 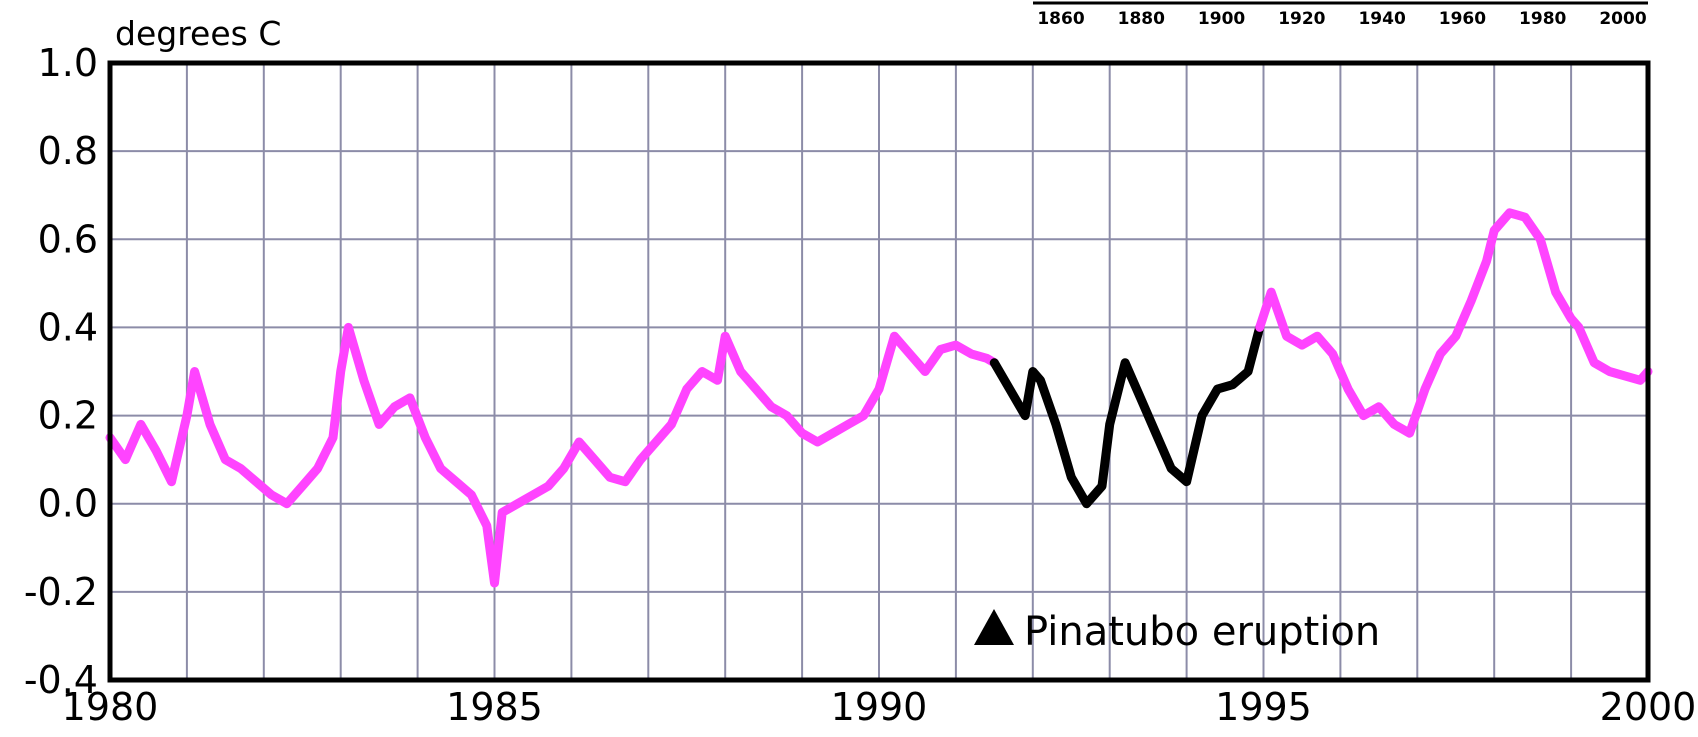 What do you see at coordinates (1141, 19) in the screenshot?
I see `inset-tick-label: 1880` at bounding box center [1141, 19].